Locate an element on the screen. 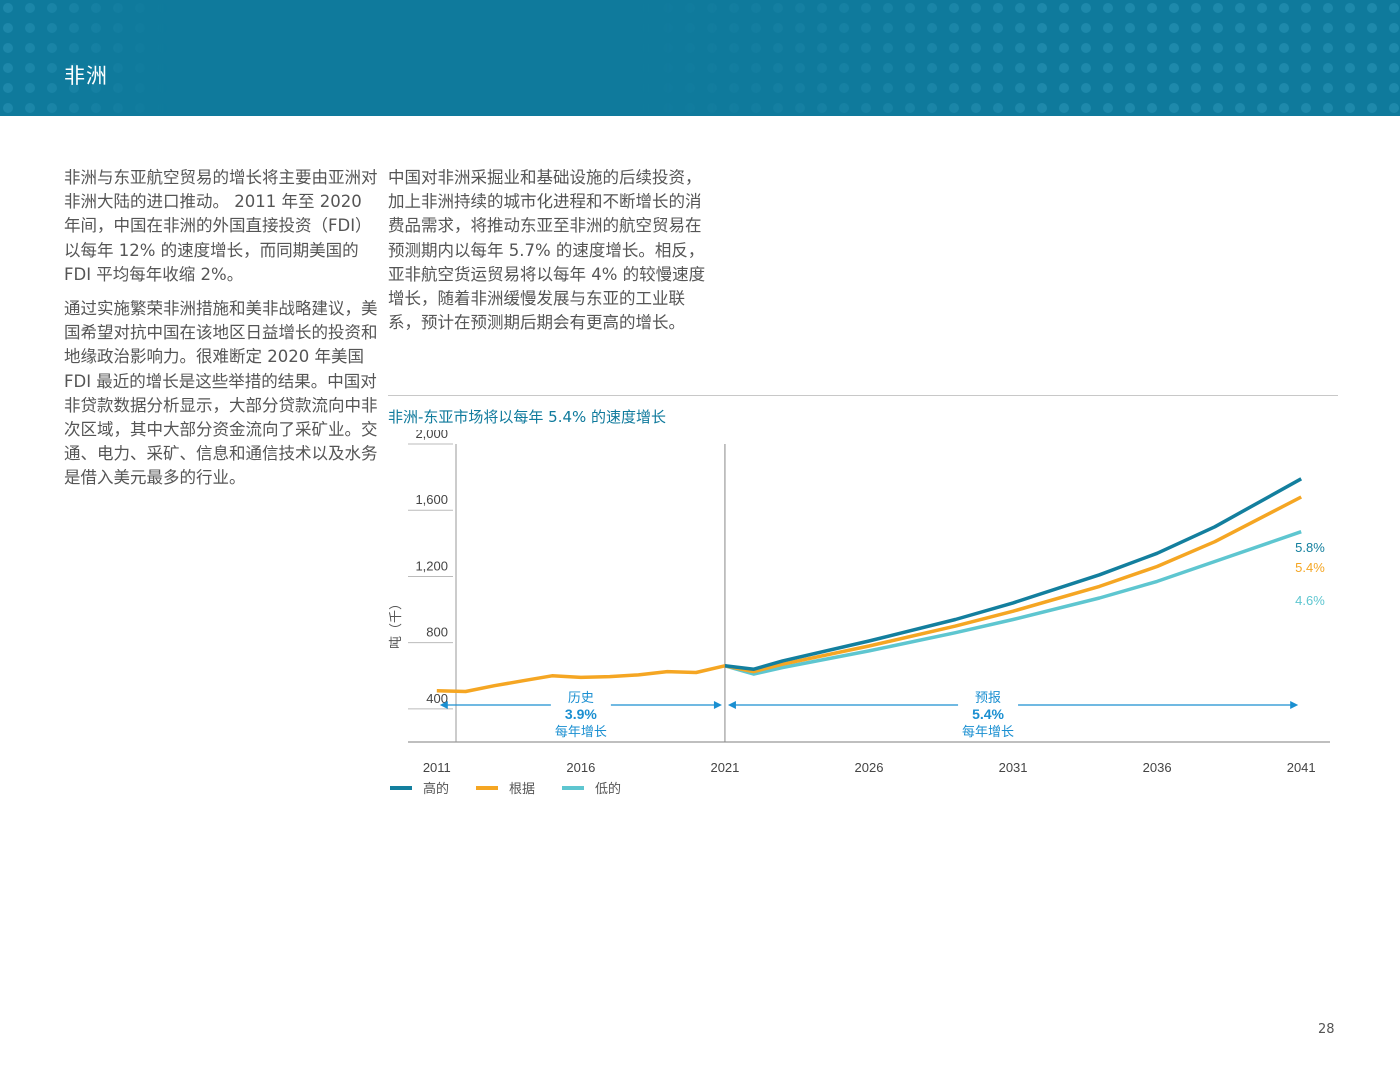  y-axis-label: 吨（千） is located at coordinates (395, 623).